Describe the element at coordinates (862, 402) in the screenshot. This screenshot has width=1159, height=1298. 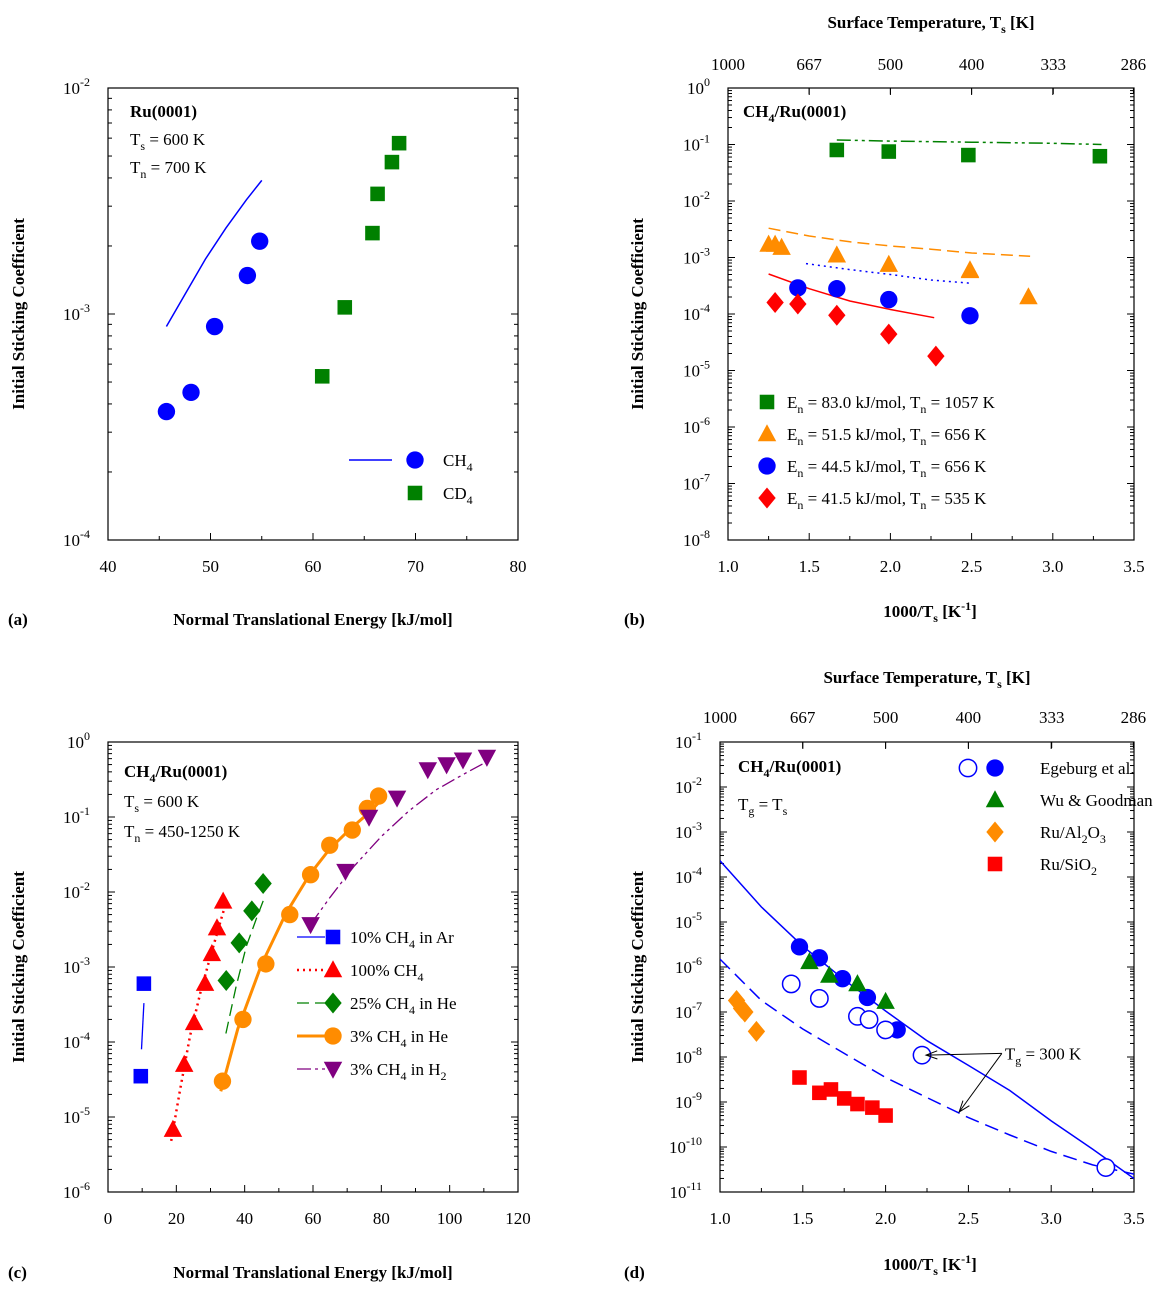
I see `legend-label-part: = 83.0 kJ/mol, T` at that location.